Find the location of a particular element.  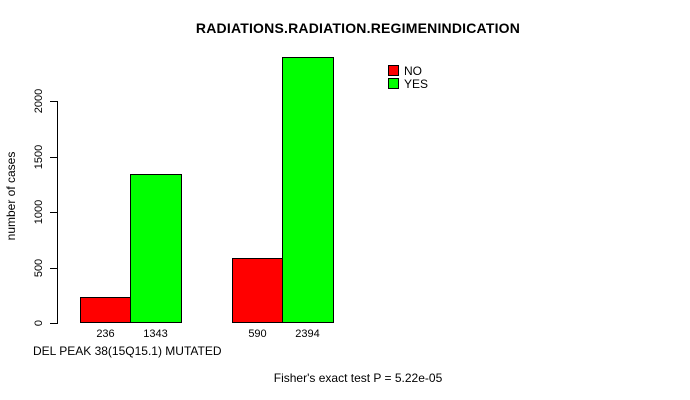

legend-item-yes: YES is located at coordinates (408, 83).